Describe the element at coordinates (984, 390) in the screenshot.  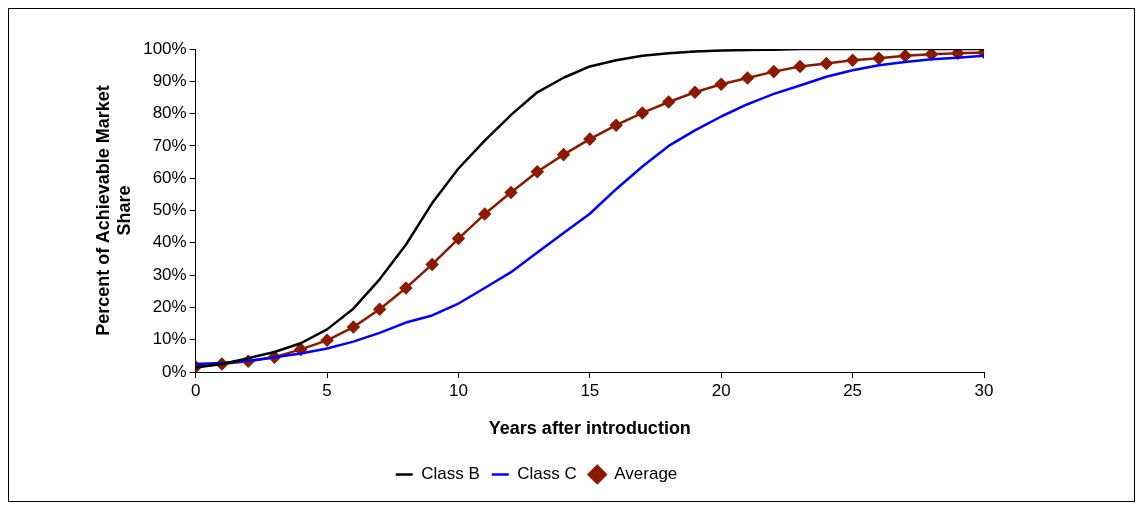
I see `x-tick-label: 30` at that location.